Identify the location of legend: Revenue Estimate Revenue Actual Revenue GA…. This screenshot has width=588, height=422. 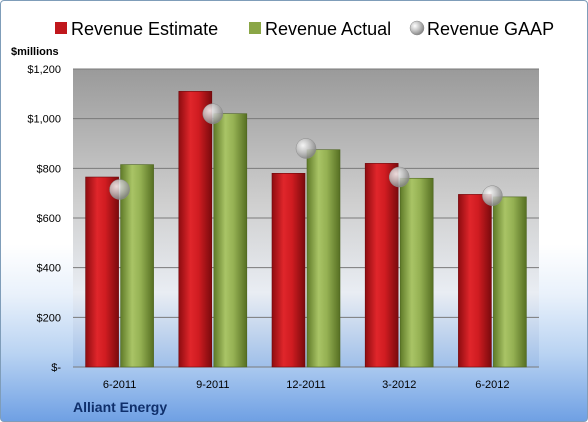
(304, 29).